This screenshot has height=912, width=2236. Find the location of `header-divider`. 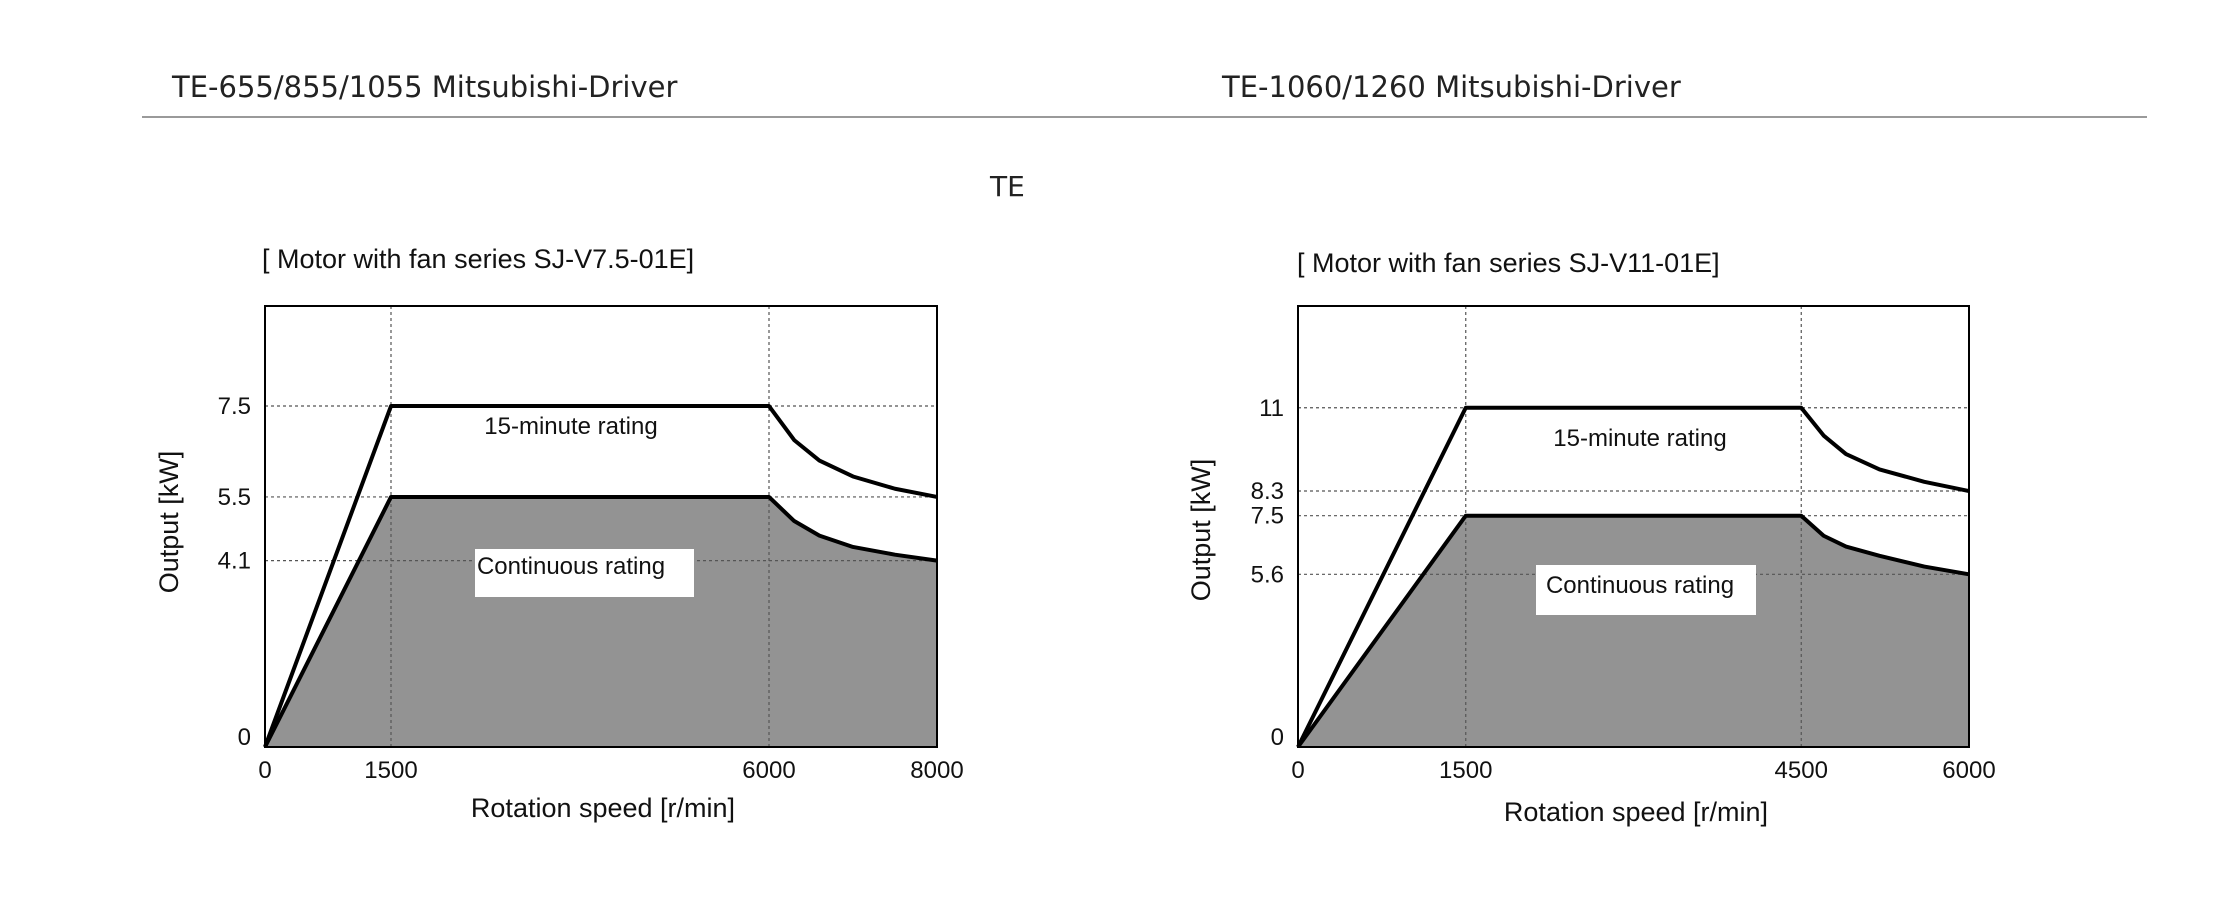

header-divider is located at coordinates (1144, 117).